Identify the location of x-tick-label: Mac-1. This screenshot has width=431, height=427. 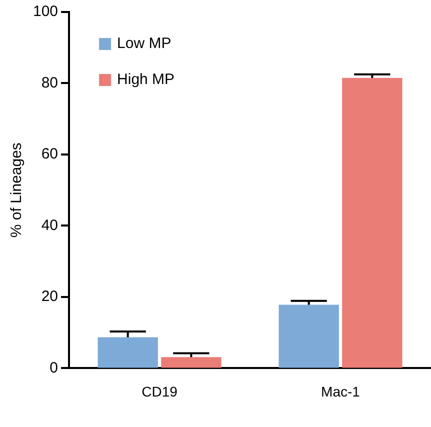
(340, 391).